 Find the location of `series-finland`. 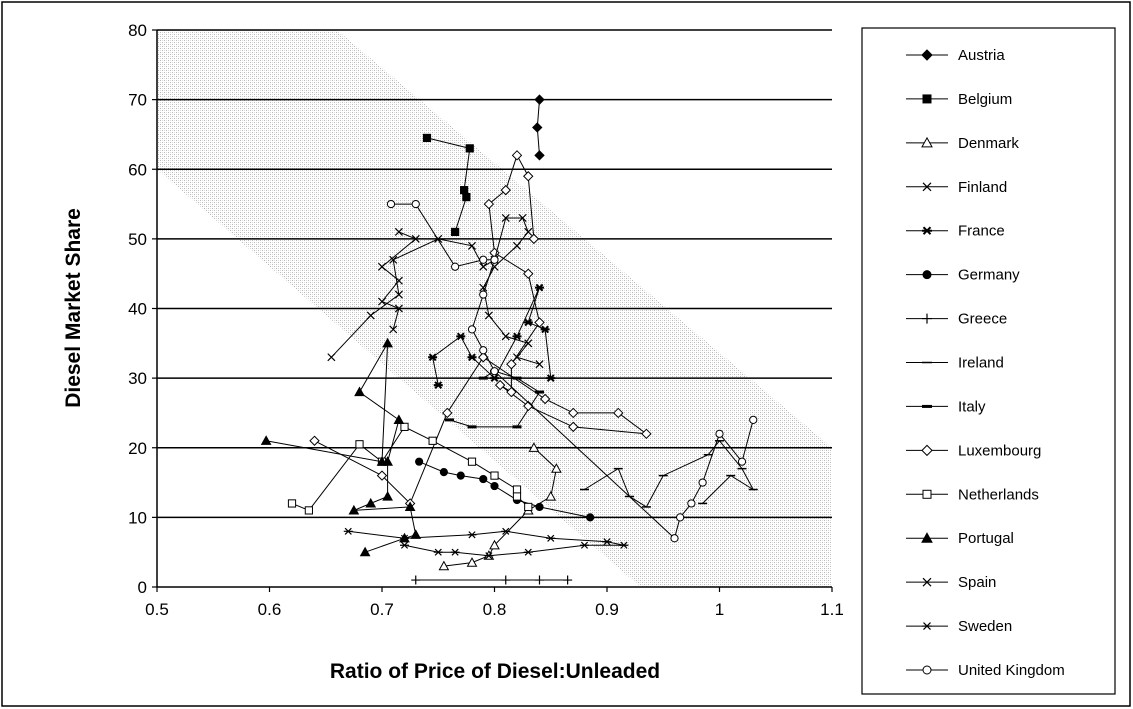

series-finland is located at coordinates (398, 280).